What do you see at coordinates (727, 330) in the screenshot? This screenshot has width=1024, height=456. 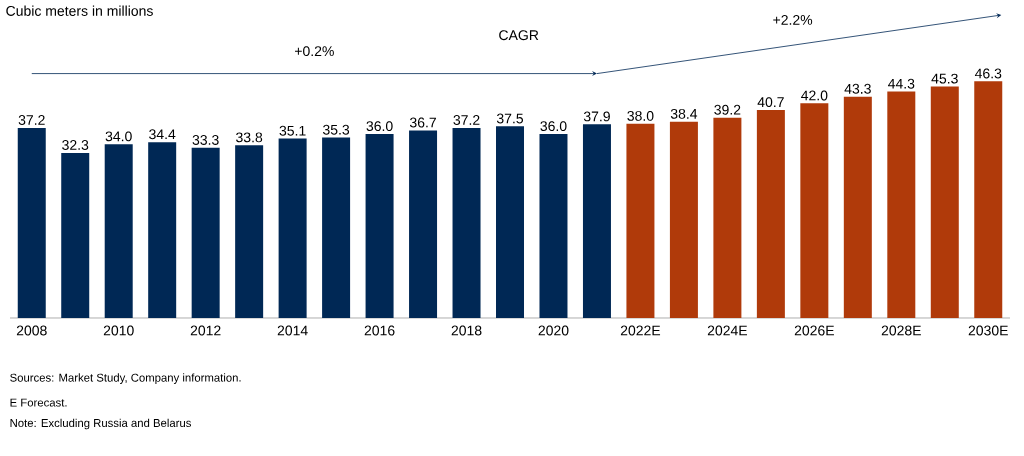 I see `x-tick-label: 2024E` at bounding box center [727, 330].